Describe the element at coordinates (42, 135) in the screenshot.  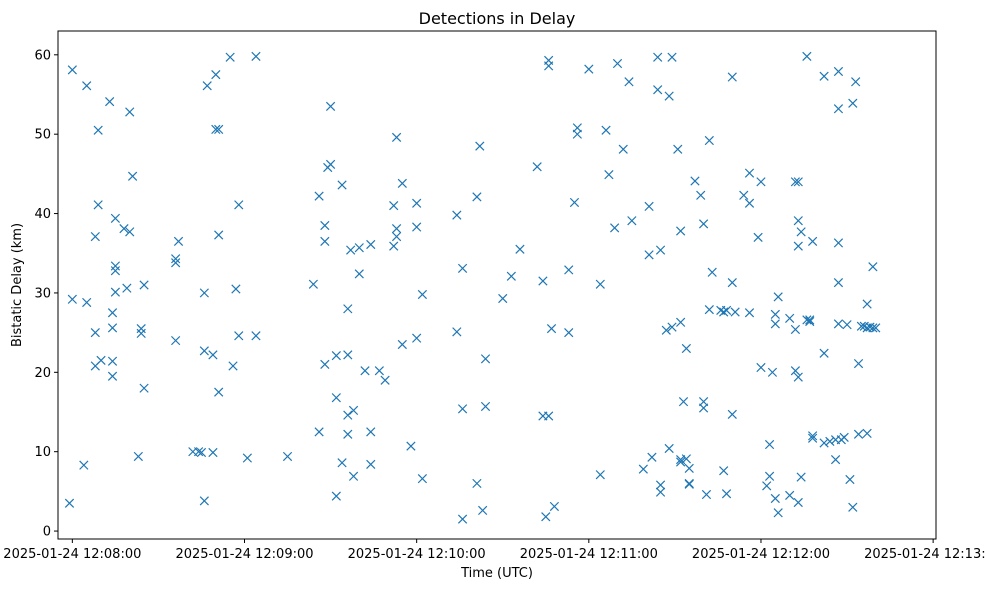
I see `y-tick-label: 50` at that location.